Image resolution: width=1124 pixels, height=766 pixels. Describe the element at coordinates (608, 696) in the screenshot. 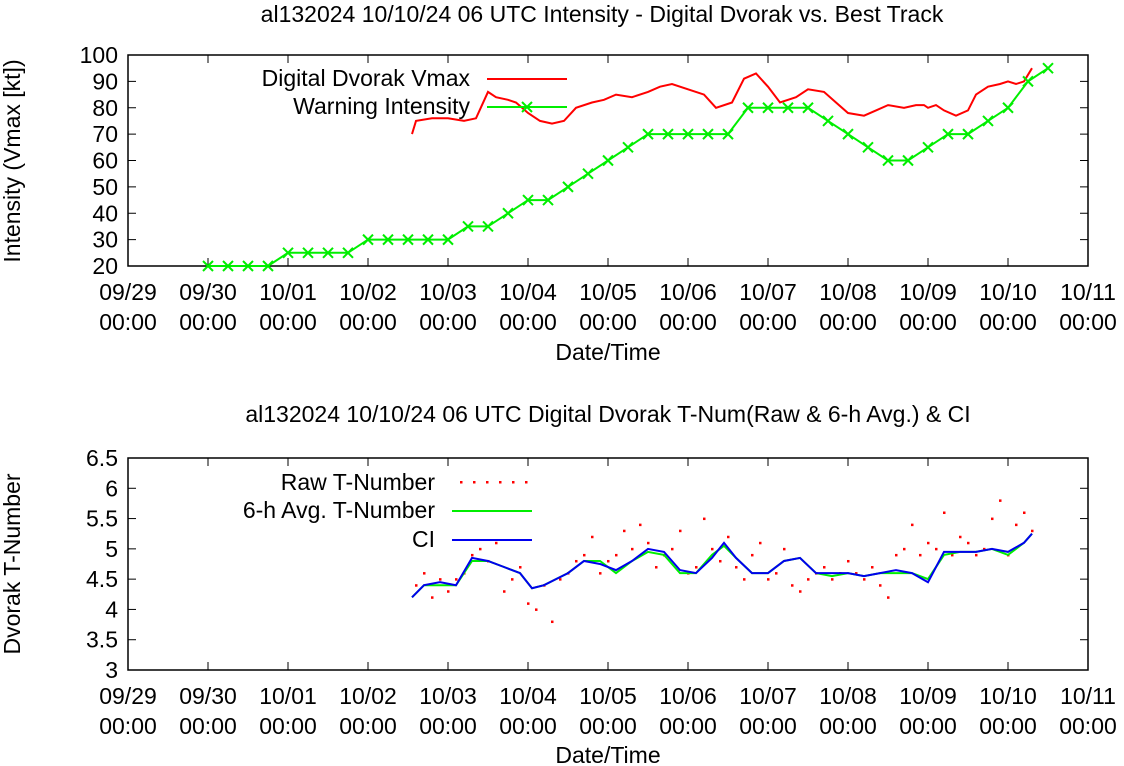

I see `x-tick-date-label: 10/05` at that location.